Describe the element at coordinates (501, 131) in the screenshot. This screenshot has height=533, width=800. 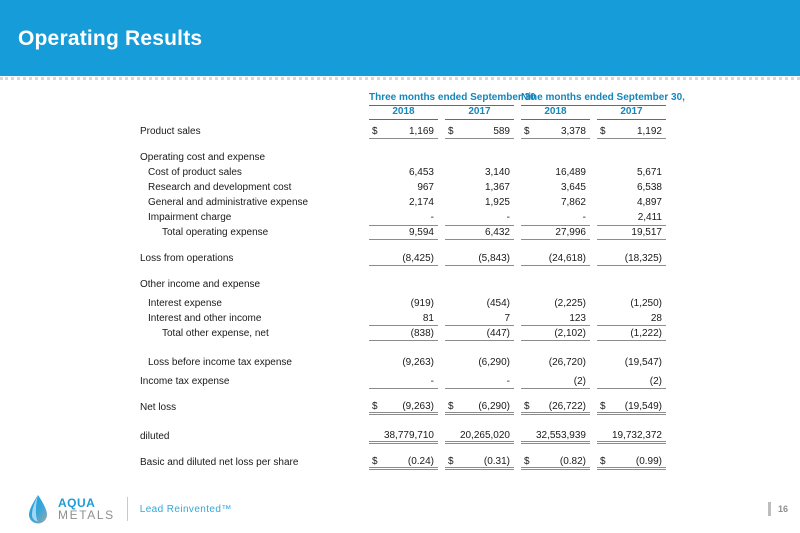
I see `cell-value: 589` at that location.